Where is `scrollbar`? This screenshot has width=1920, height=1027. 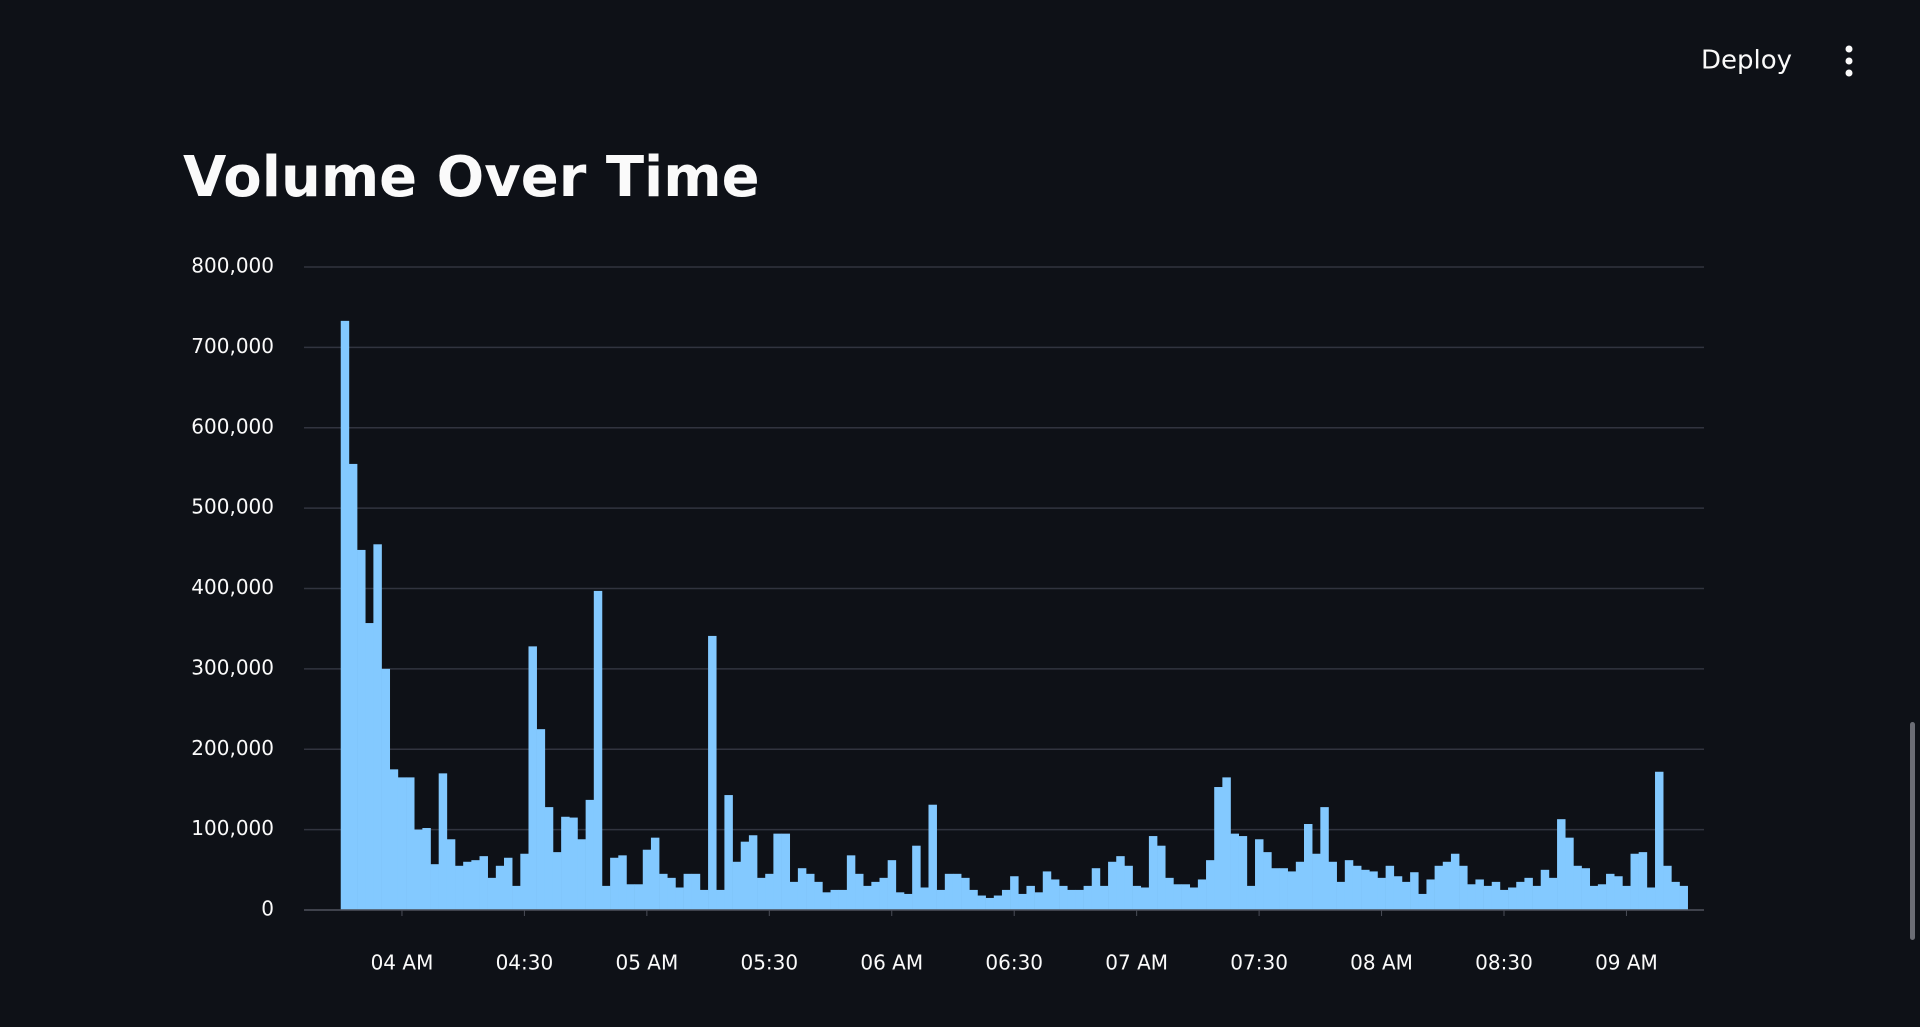 scrollbar is located at coordinates (1912, 831).